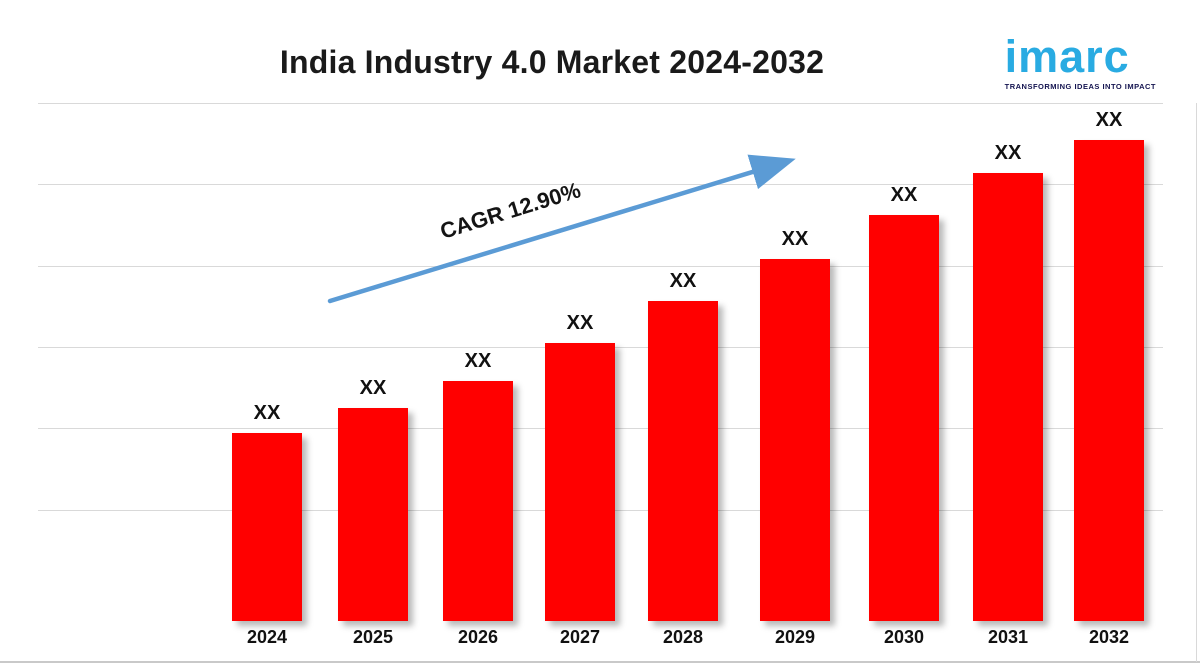 The width and height of the screenshot is (1200, 669). Describe the element at coordinates (478, 637) in the screenshot. I see `axis-label-2026: 2026` at that location.